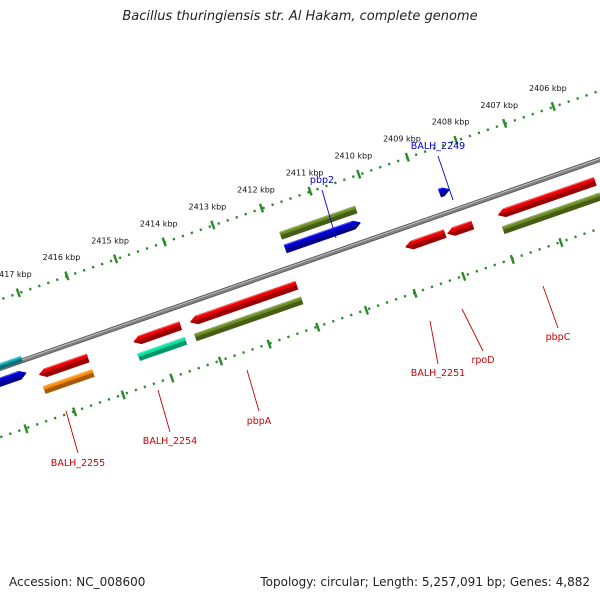 The width and height of the screenshot is (600, 600). Describe the element at coordinates (259, 421) in the screenshot. I see `gene-label: pbpA` at that location.